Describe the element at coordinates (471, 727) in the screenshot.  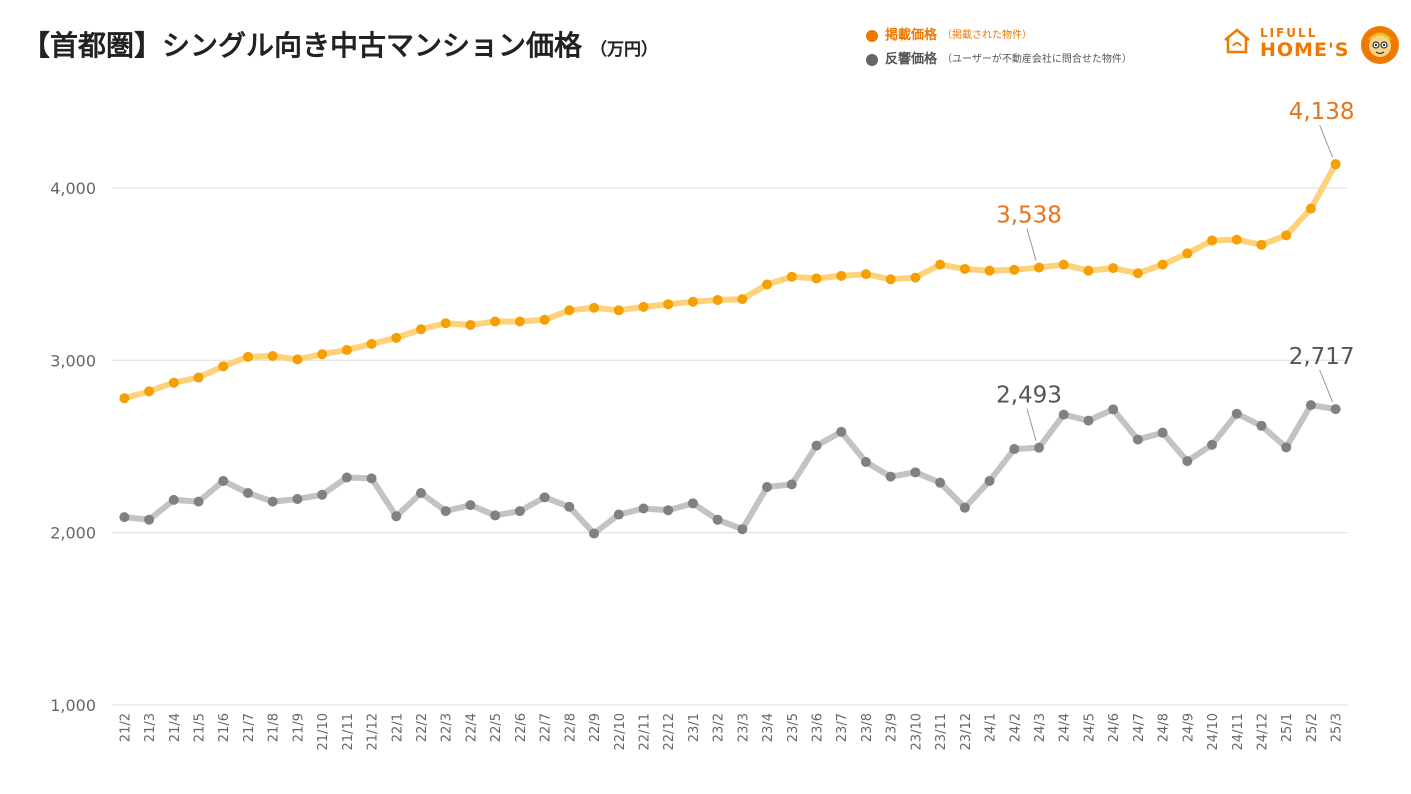
I see `x-tick-label: 22/4` at that location.